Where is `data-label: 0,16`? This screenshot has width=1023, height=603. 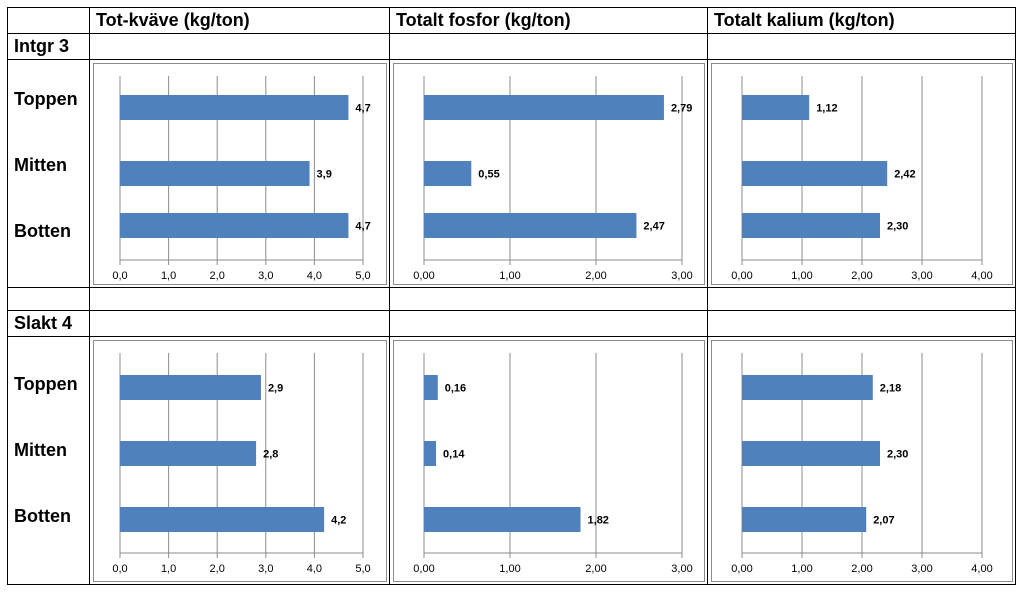
data-label: 0,16 is located at coordinates (455, 389).